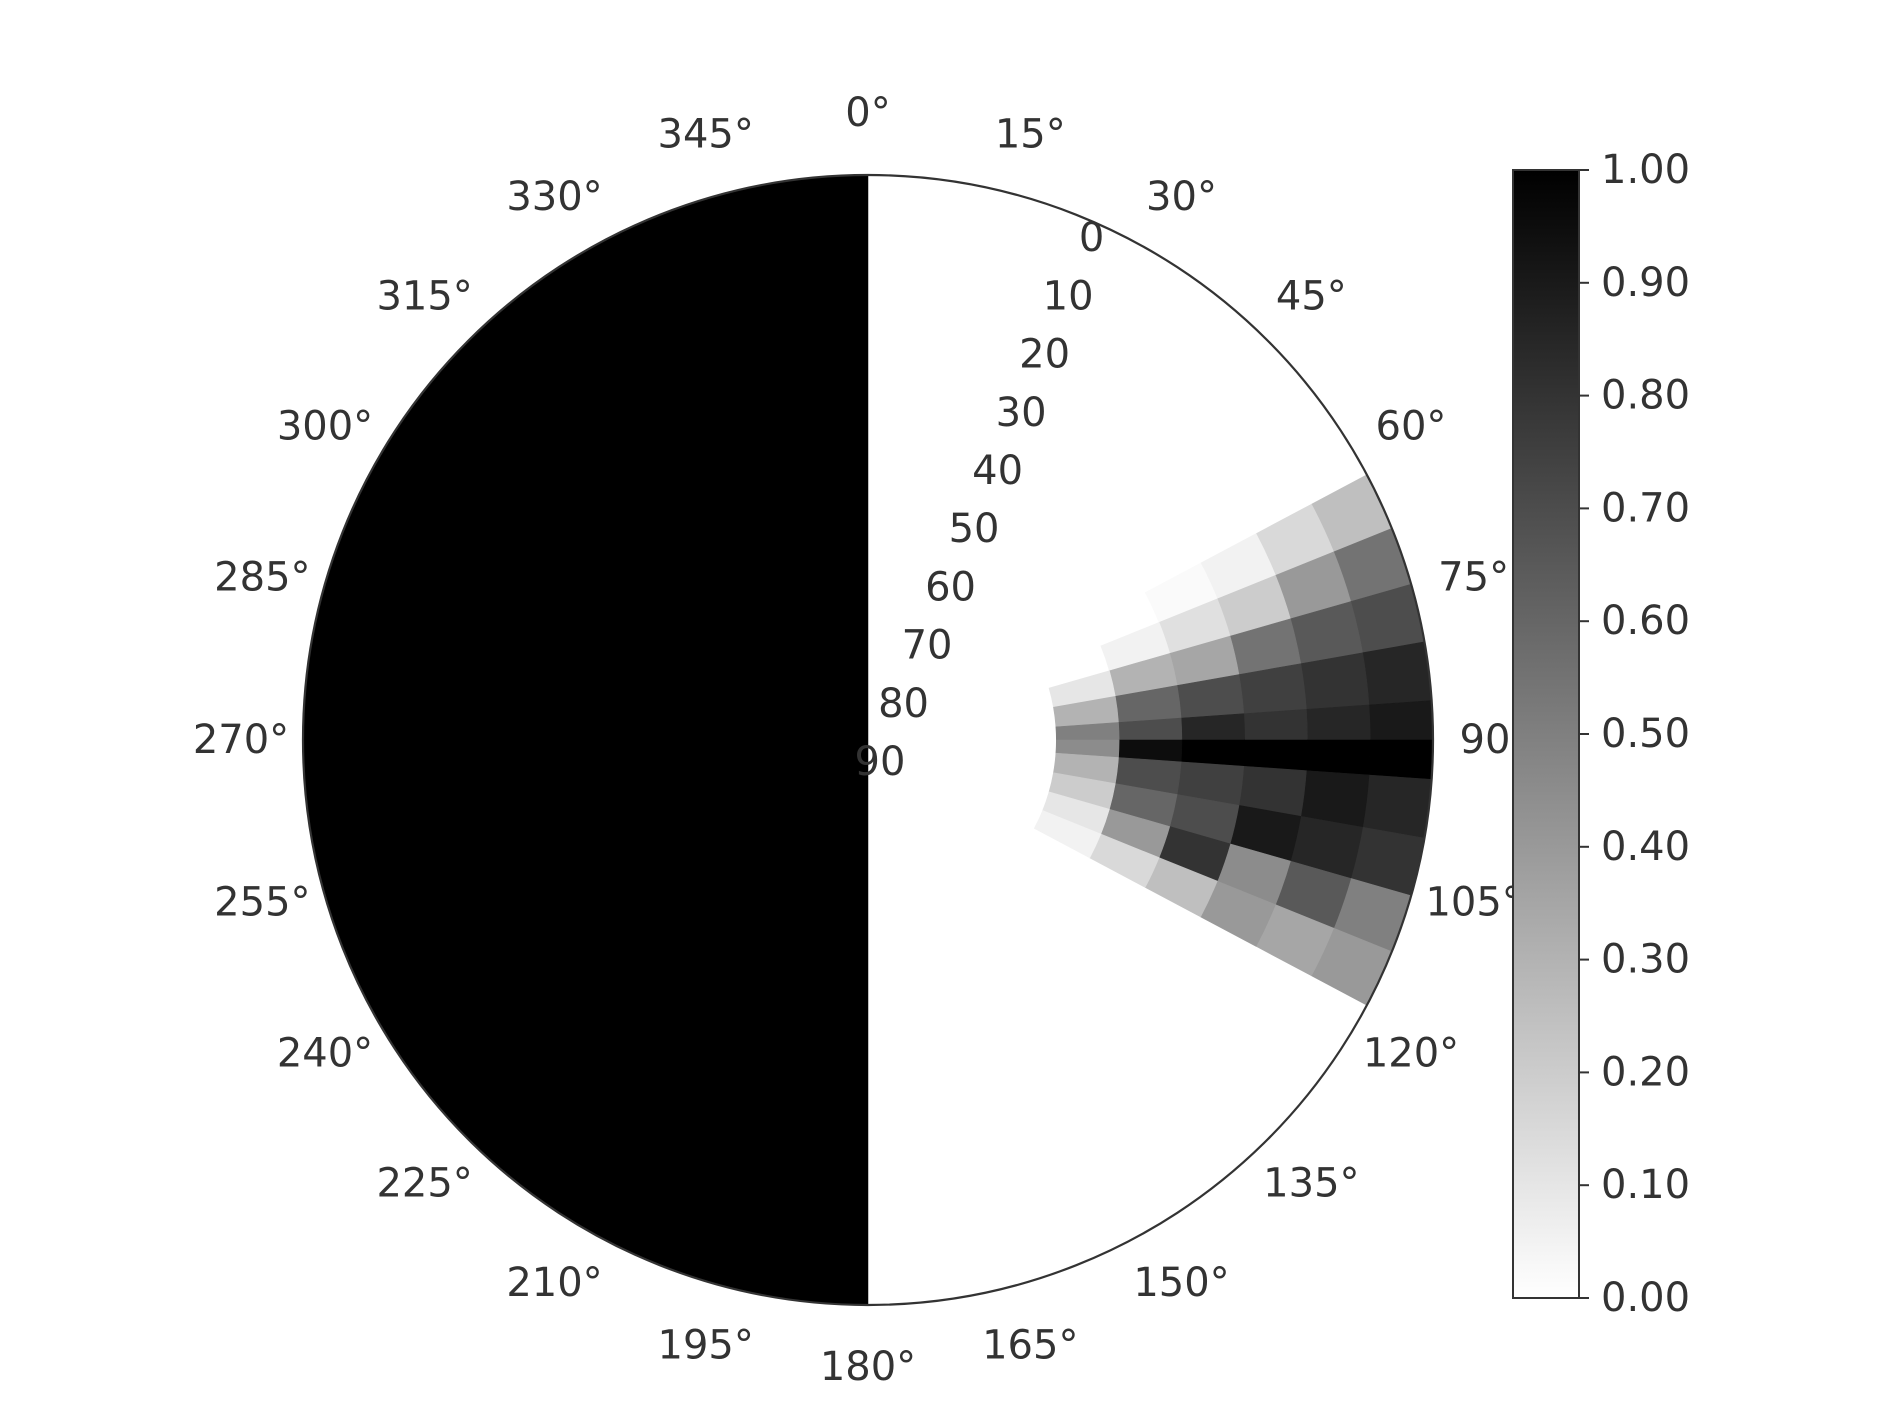 This screenshot has width=1890, height=1428. Describe the element at coordinates (262, 902) in the screenshot. I see `theta-tick-label: 255°` at that location.